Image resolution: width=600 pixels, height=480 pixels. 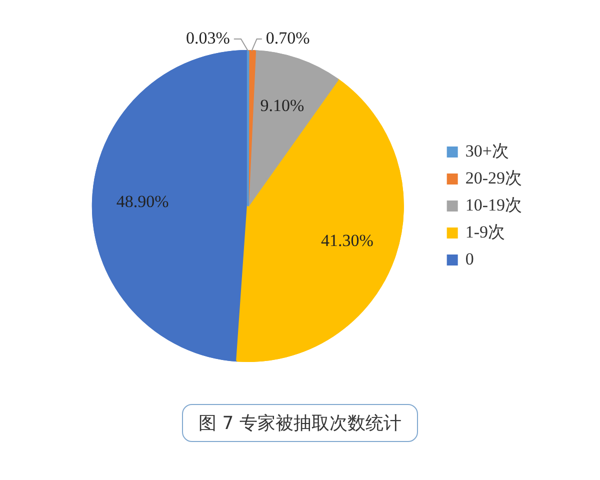 I want to click on legend-label: 30+次, so click(x=487, y=150).